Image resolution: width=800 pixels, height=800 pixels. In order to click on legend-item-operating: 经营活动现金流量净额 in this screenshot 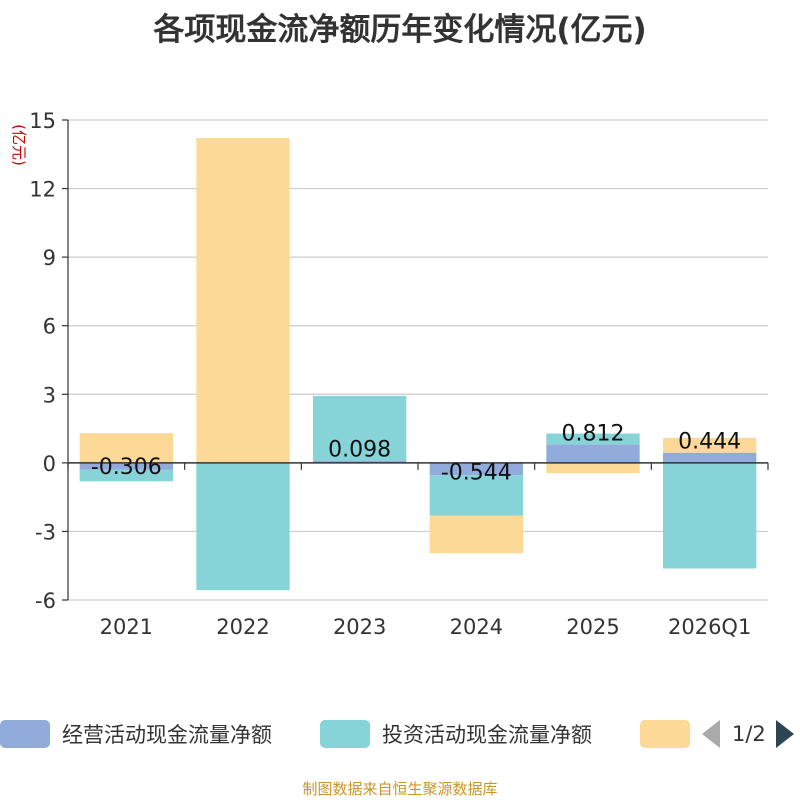, I will do `click(136, 734)`.